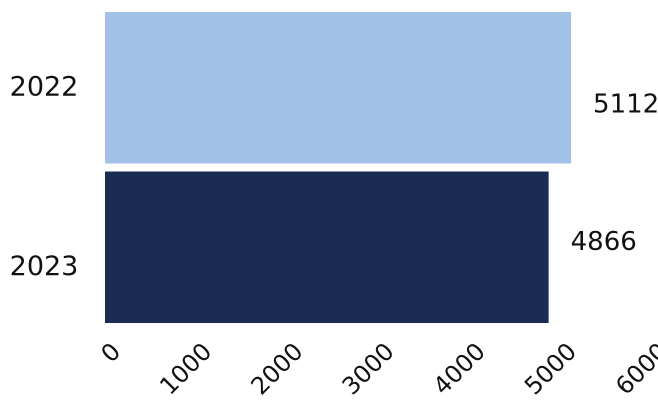 The width and height of the screenshot is (658, 407). What do you see at coordinates (634, 368) in the screenshot?
I see `x-tick-label-6000: 6000` at bounding box center [634, 368].